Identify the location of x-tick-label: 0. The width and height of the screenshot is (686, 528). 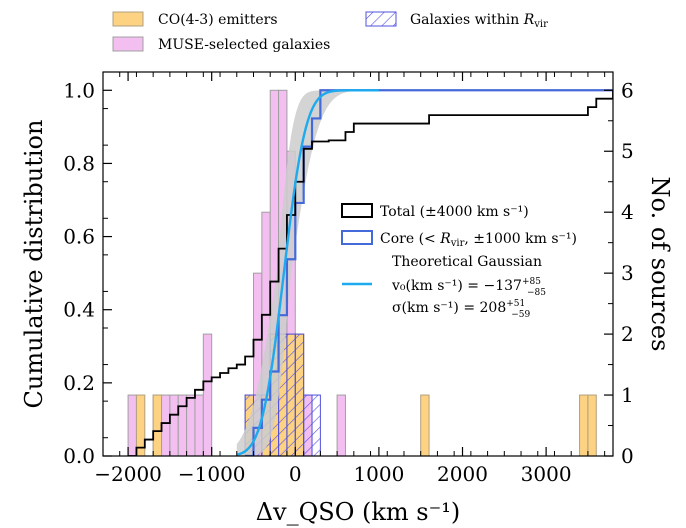
(295, 474).